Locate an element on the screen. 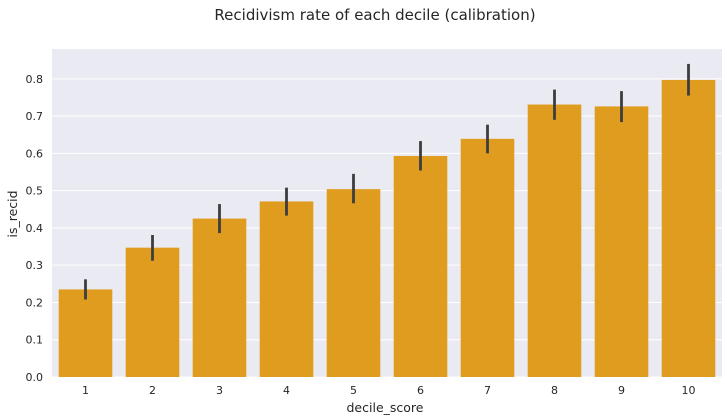  x-tick-label: 6 is located at coordinates (420, 390).